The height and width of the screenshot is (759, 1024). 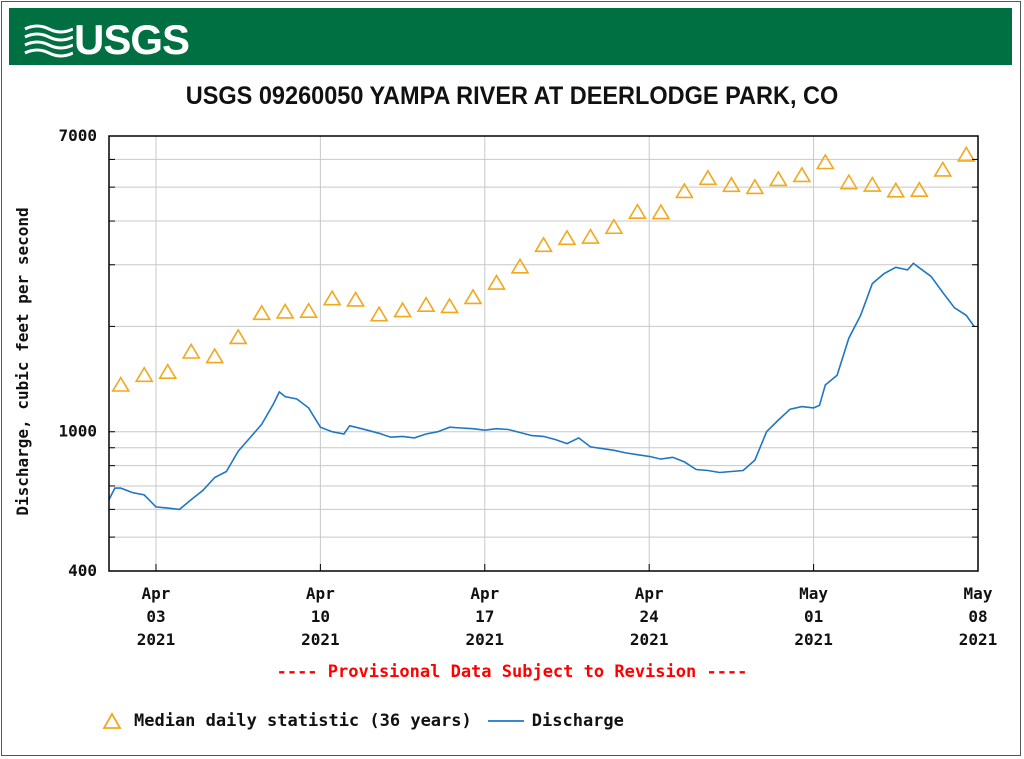 I want to click on usgs-logo-text: USGS, so click(x=132, y=39).